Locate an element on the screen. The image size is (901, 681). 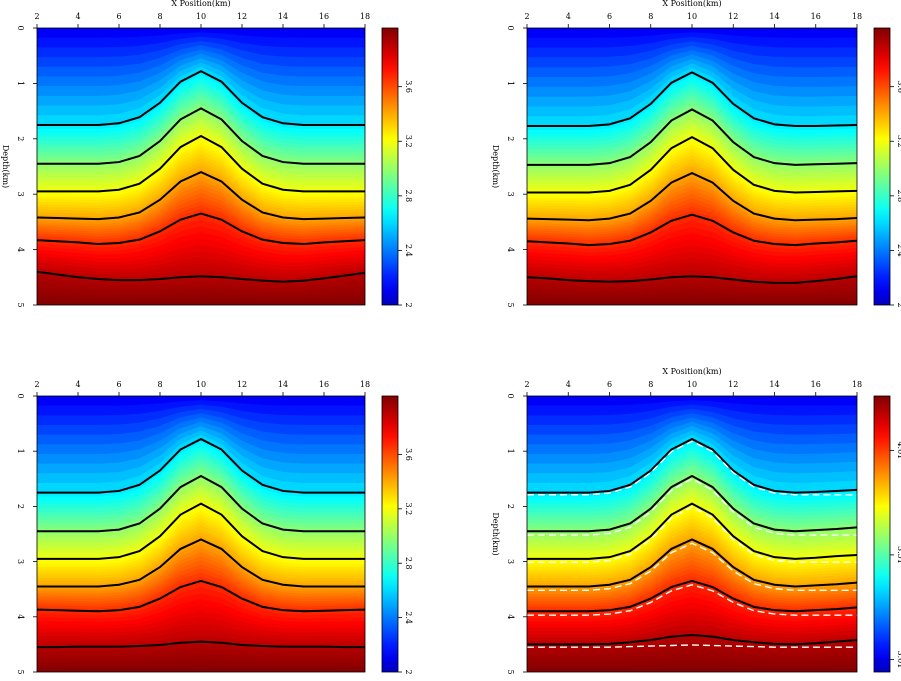
colorbar-tick-label: 3.6 is located at coordinates (898, 86).